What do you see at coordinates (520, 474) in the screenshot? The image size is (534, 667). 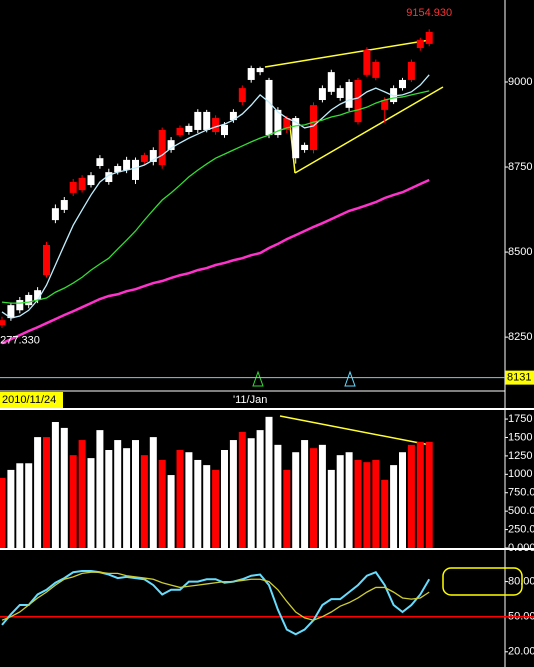 I see `y-tick-label: 1000` at bounding box center [520, 474].